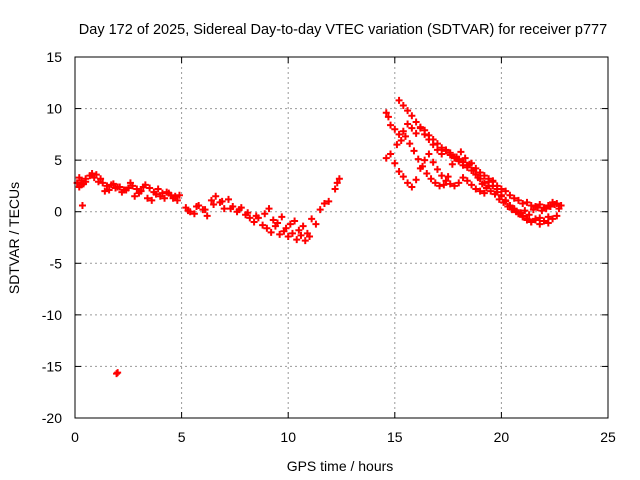 The image size is (640, 480). Describe the element at coordinates (288, 437) in the screenshot. I see `x-tick-label: 10` at that location.